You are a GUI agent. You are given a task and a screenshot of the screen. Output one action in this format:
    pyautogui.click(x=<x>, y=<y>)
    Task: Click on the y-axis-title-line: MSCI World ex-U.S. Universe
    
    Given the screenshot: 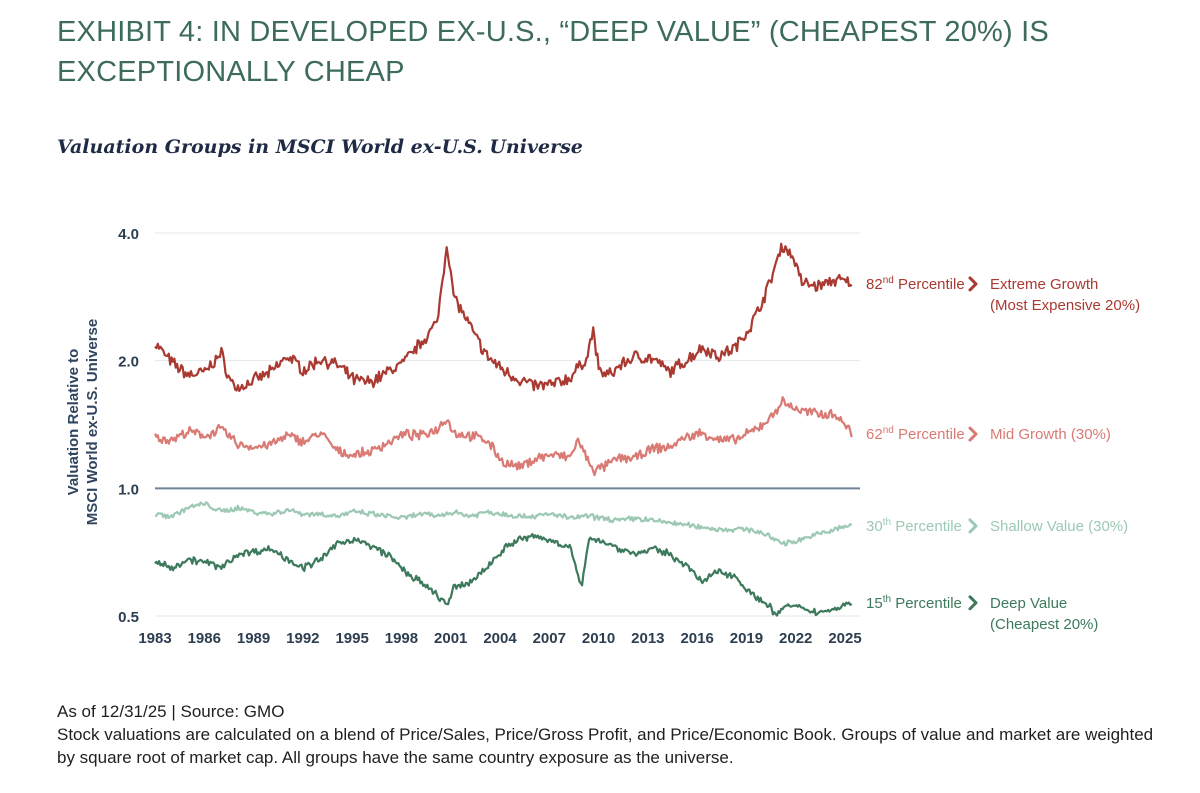 What is the action you would take?
    pyautogui.click(x=92, y=422)
    